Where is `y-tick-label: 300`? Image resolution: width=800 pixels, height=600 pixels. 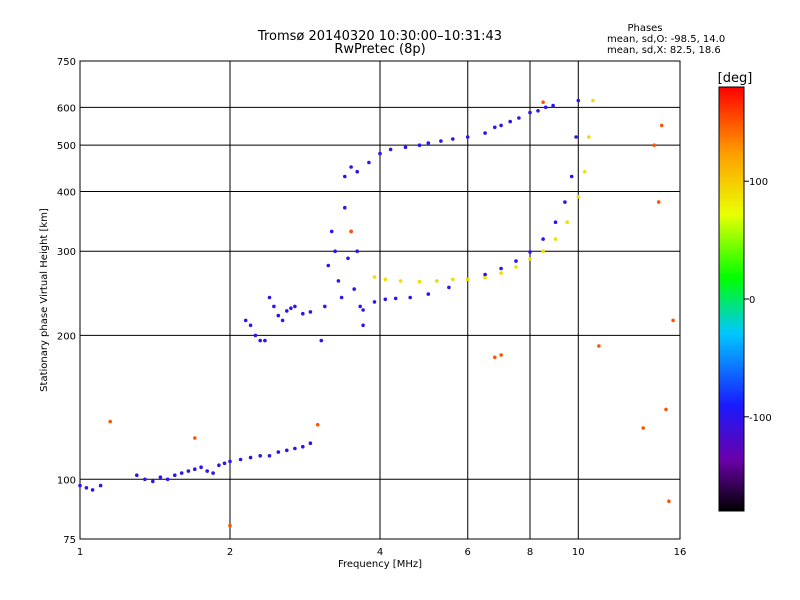
y-tick-label: 300 is located at coordinates (66, 252).